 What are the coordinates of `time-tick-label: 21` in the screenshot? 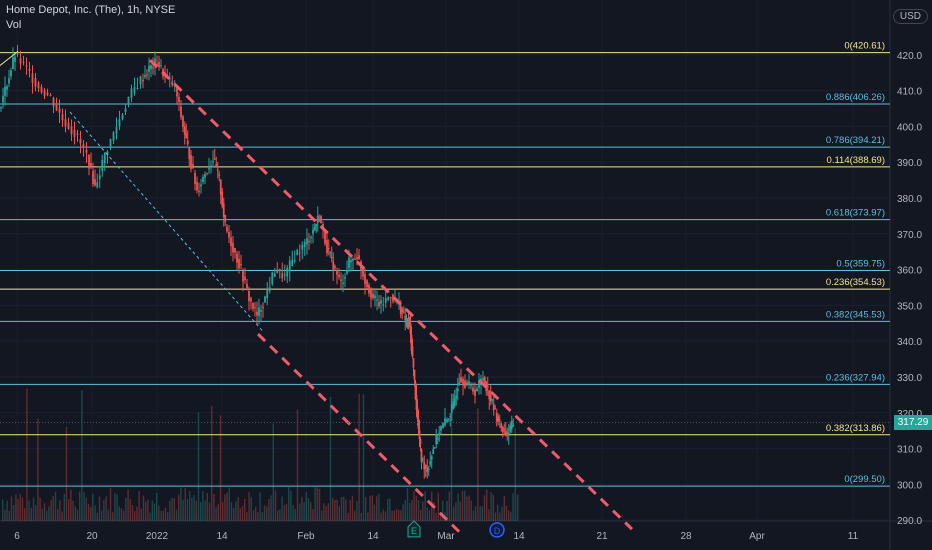 It's located at (602, 536).